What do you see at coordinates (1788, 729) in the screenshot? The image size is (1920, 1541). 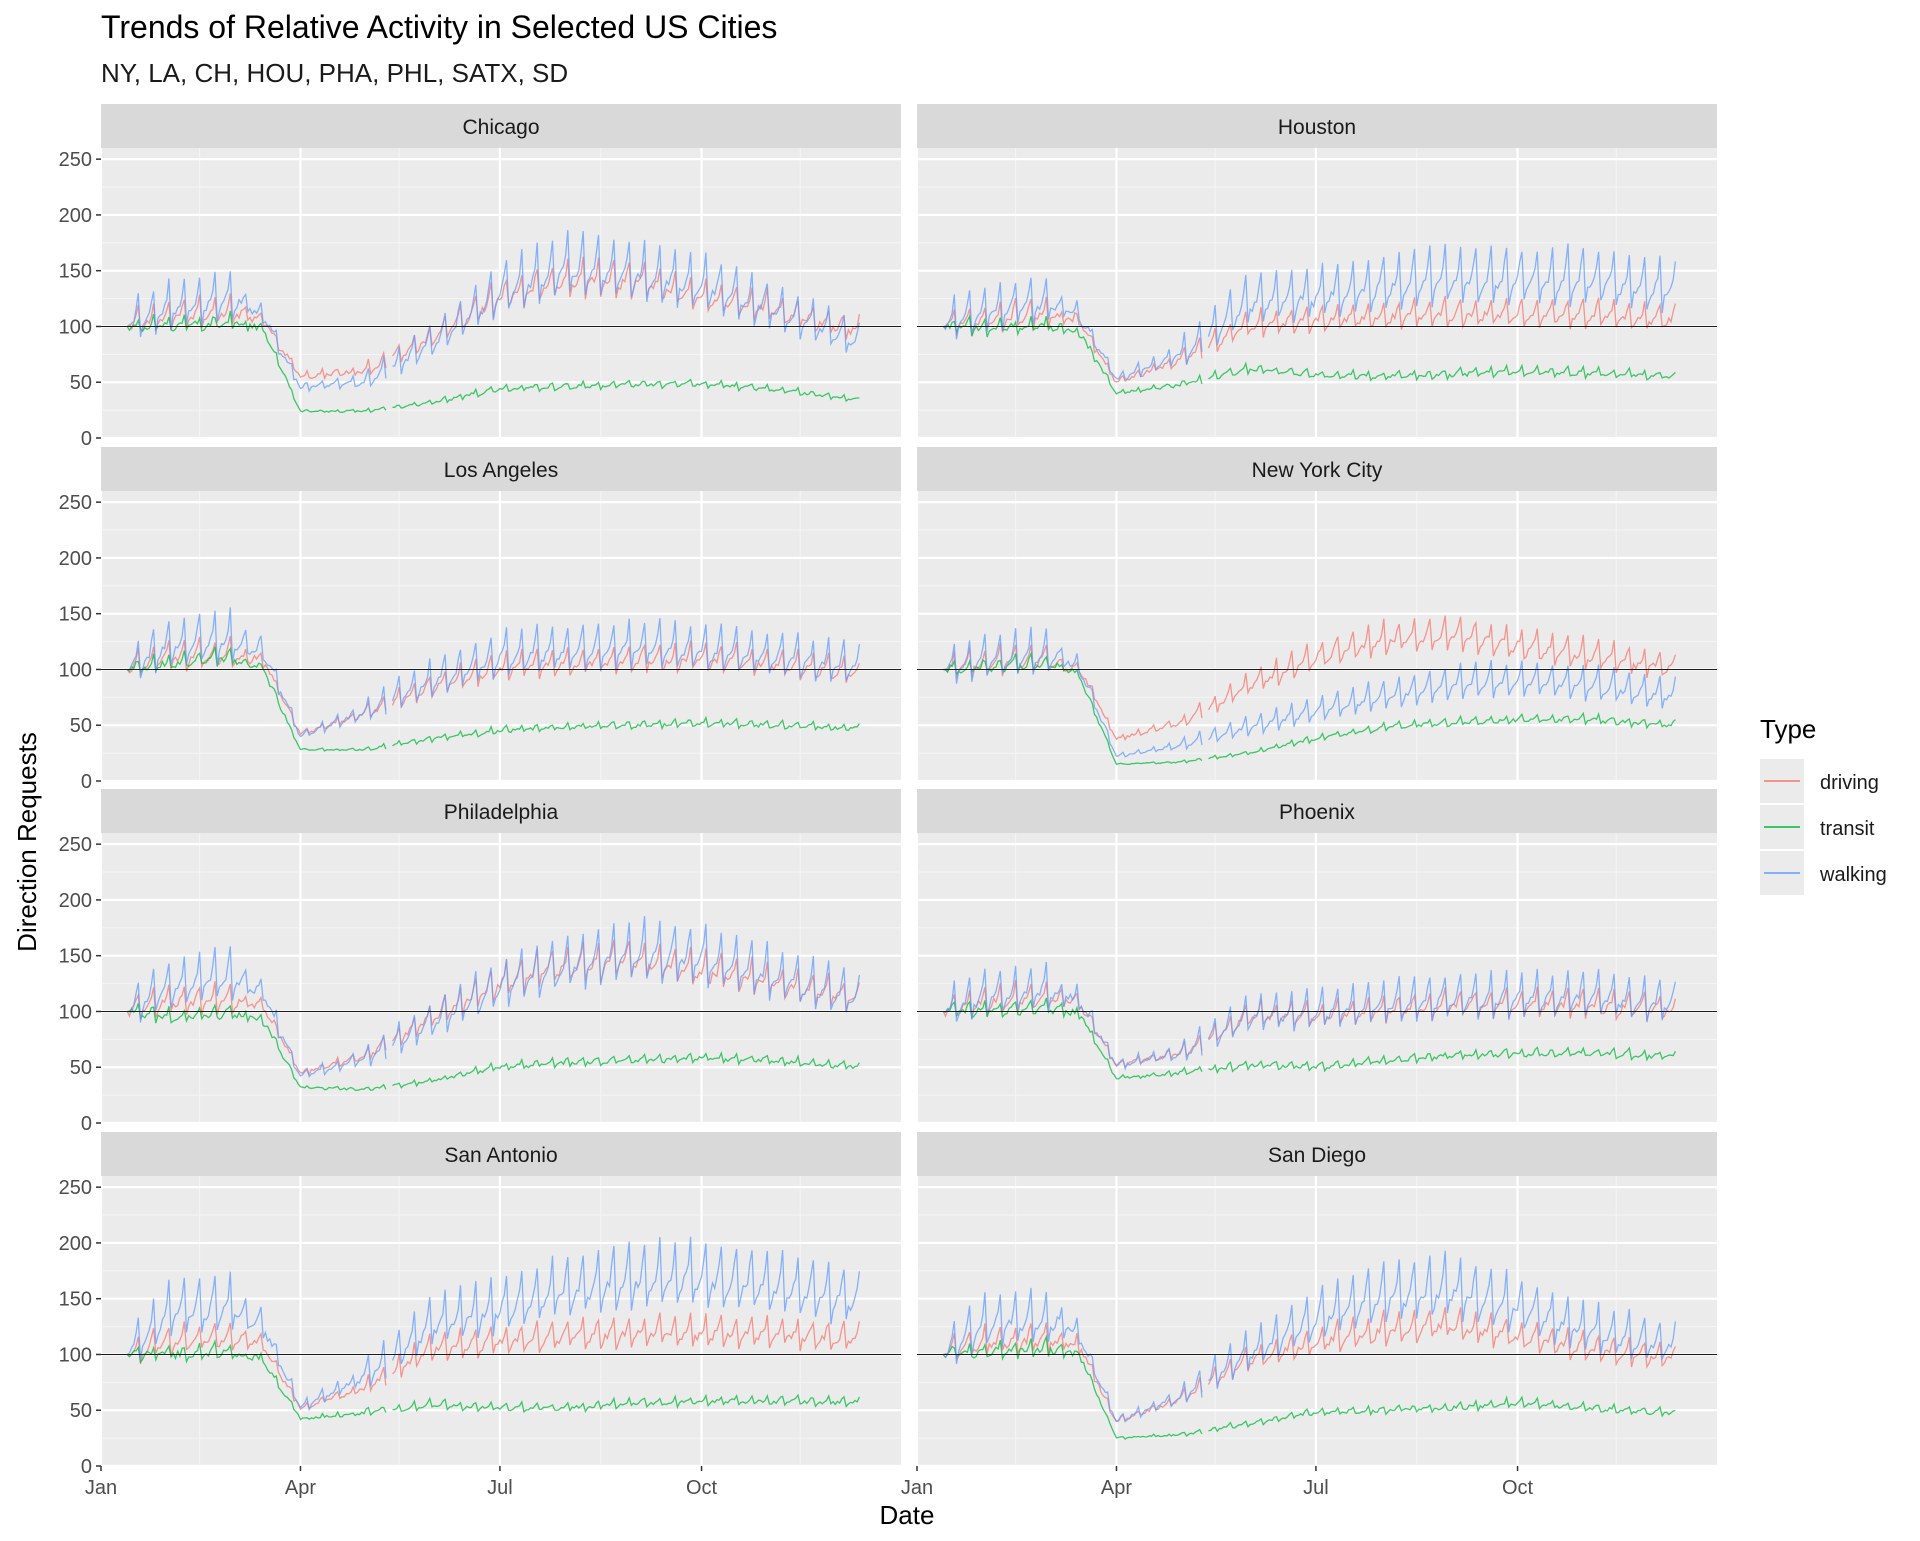 I see `legend-title: Type` at bounding box center [1788, 729].